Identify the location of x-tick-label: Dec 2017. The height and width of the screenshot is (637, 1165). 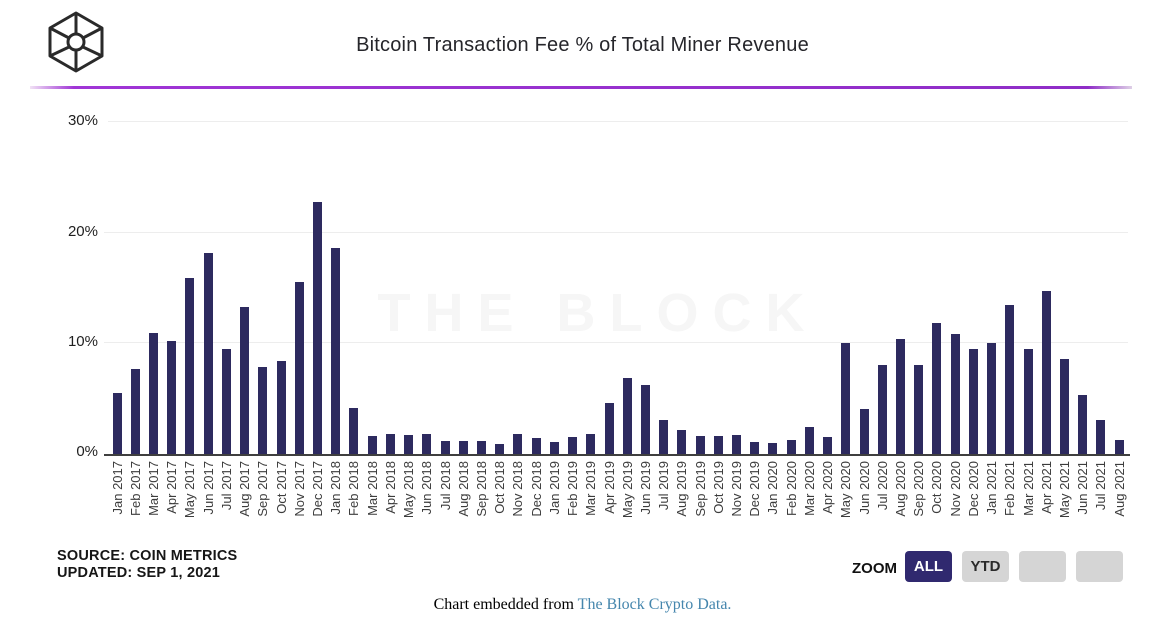
(318, 489).